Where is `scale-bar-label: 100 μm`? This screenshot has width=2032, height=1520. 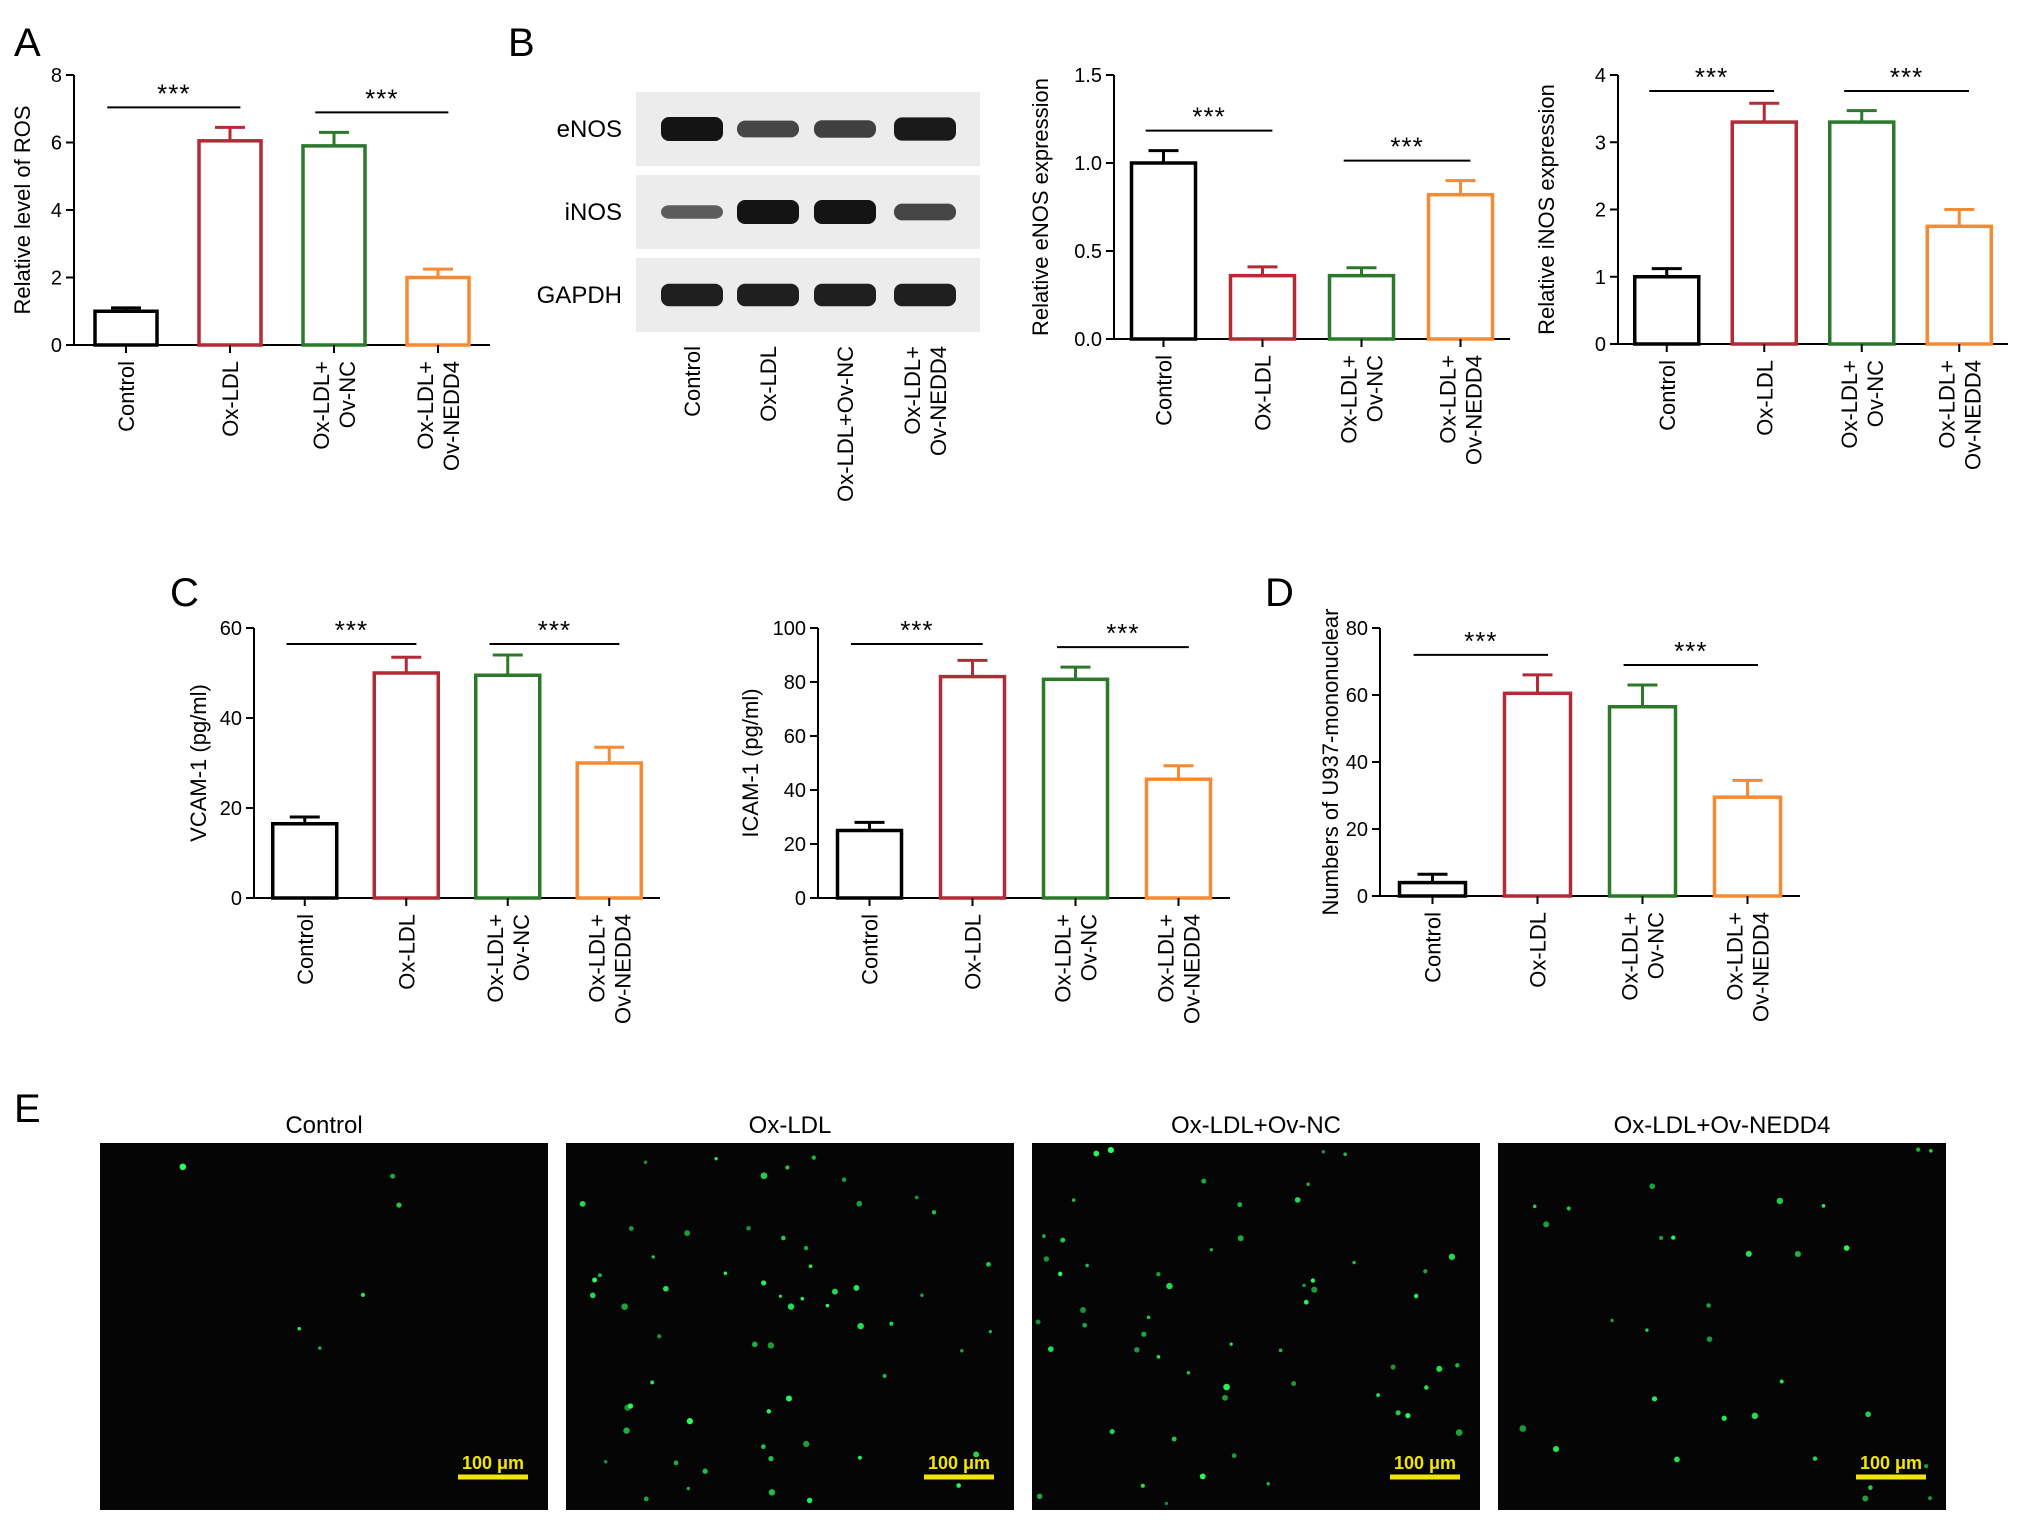
scale-bar-label: 100 μm is located at coordinates (1425, 1463).